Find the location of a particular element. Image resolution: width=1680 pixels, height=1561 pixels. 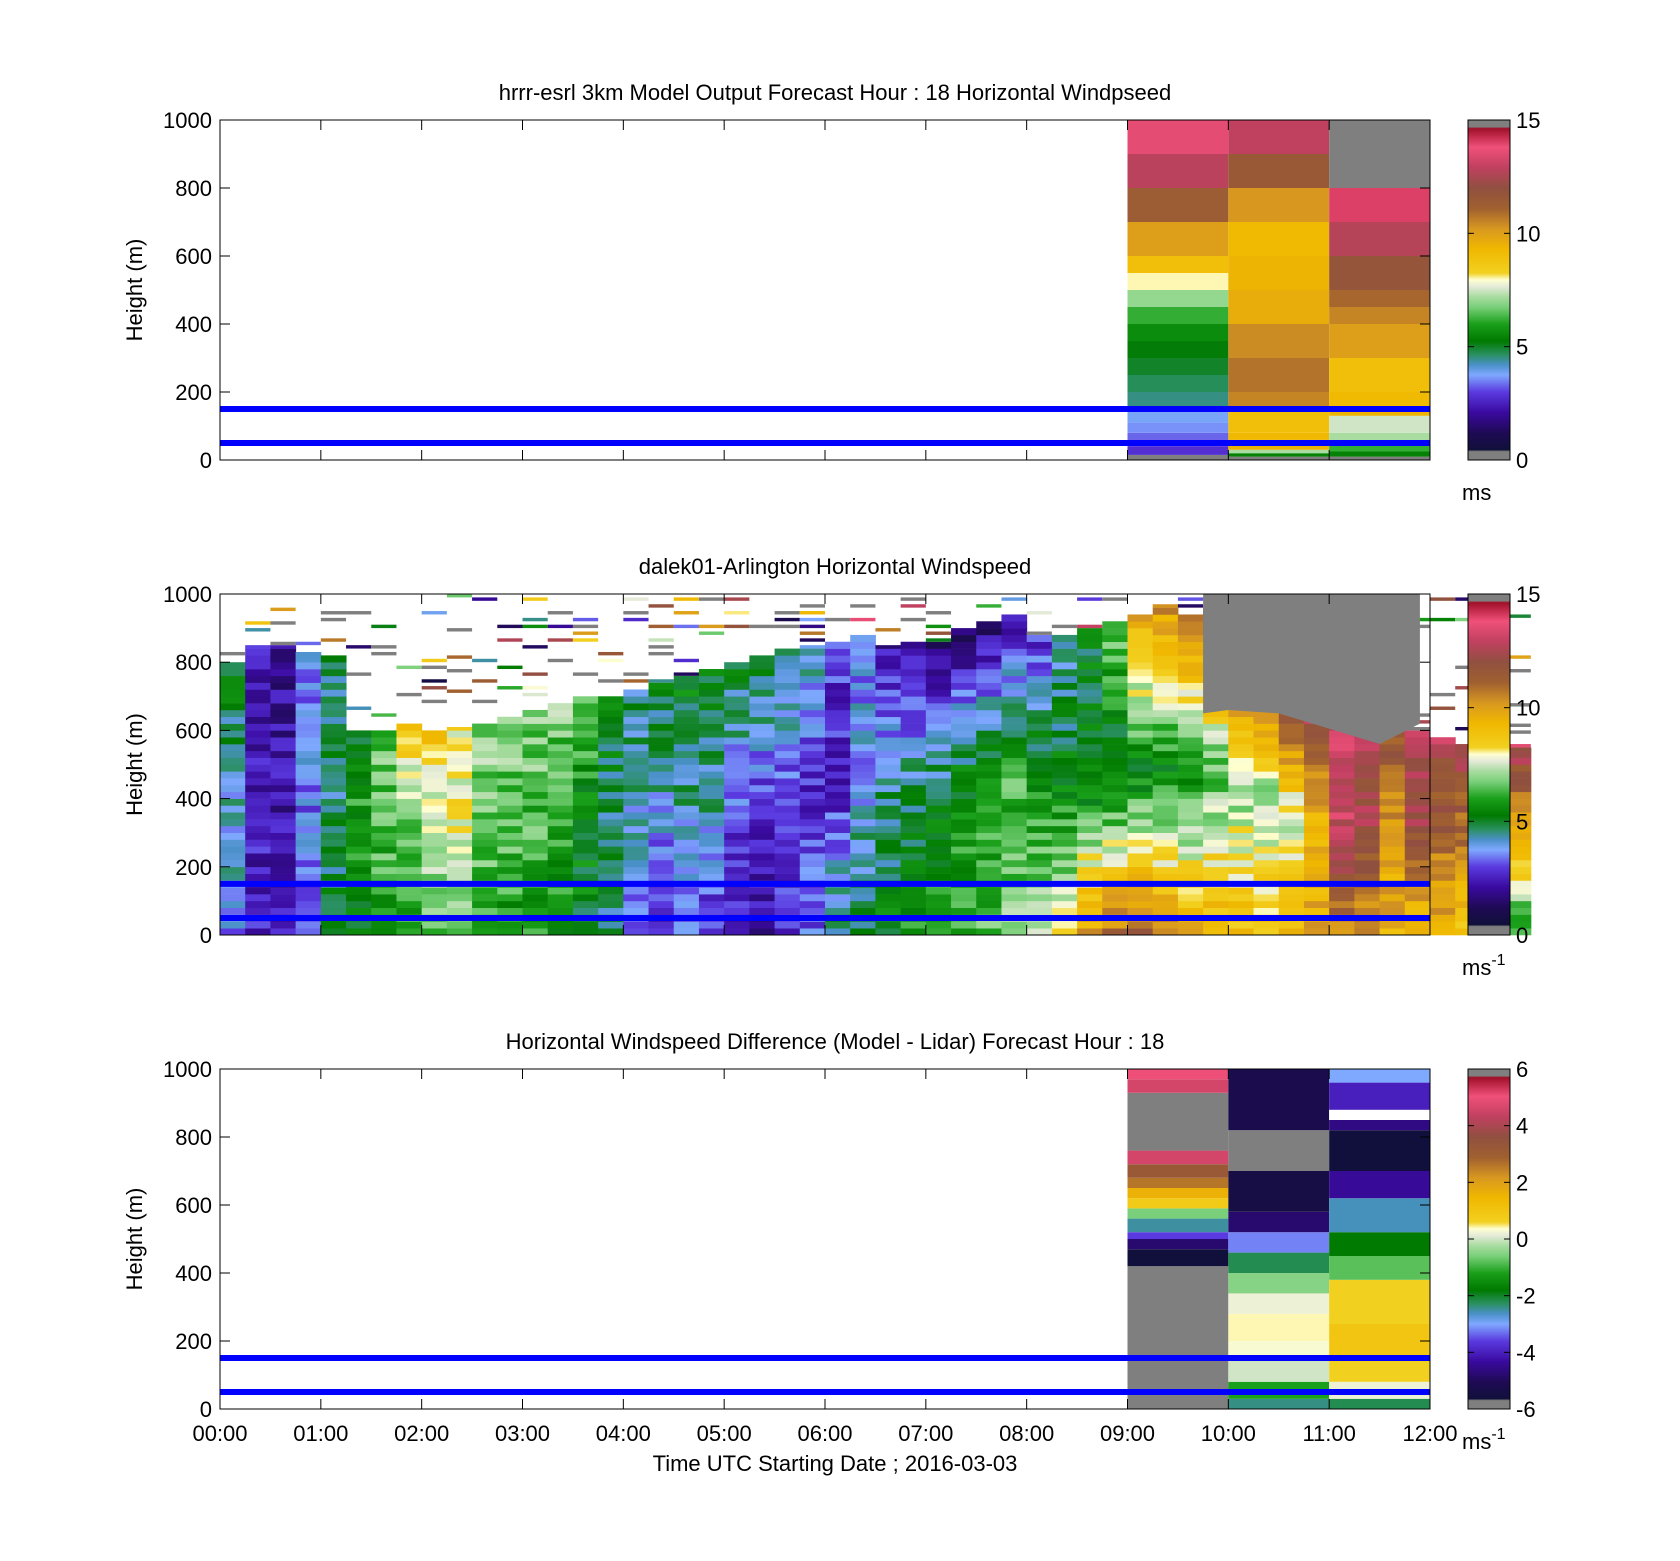

y-tick-label: 800 is located at coordinates (193, 188).